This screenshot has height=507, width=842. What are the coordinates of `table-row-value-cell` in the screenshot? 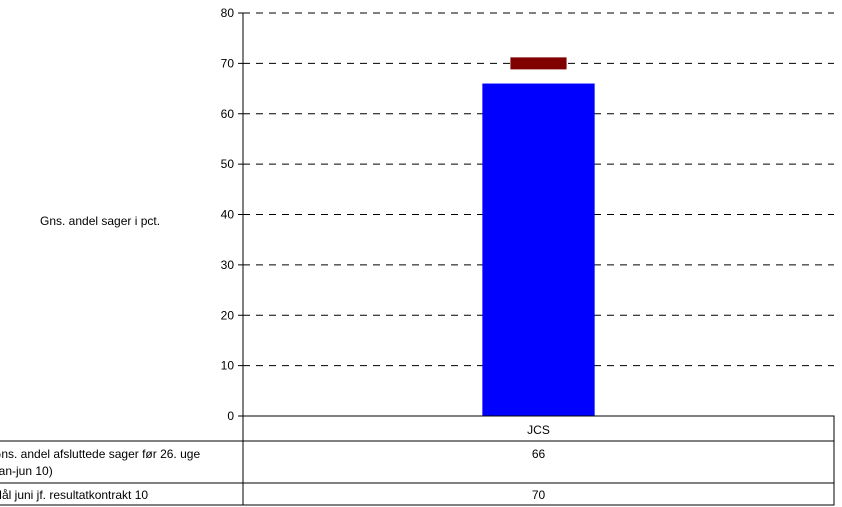 It's located at (538, 494).